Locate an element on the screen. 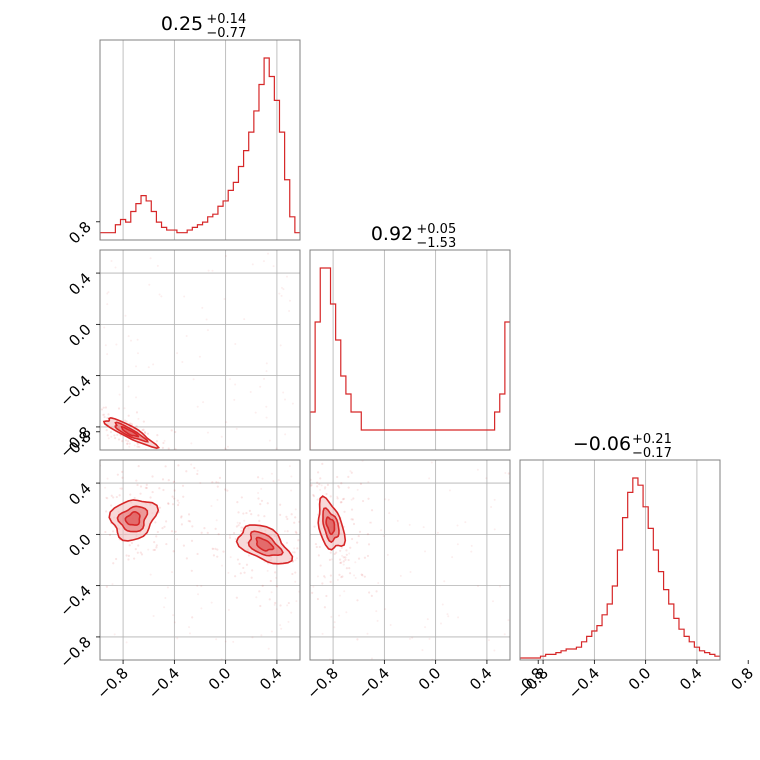  x-tick-label: −0.4 is located at coordinates (164, 683).